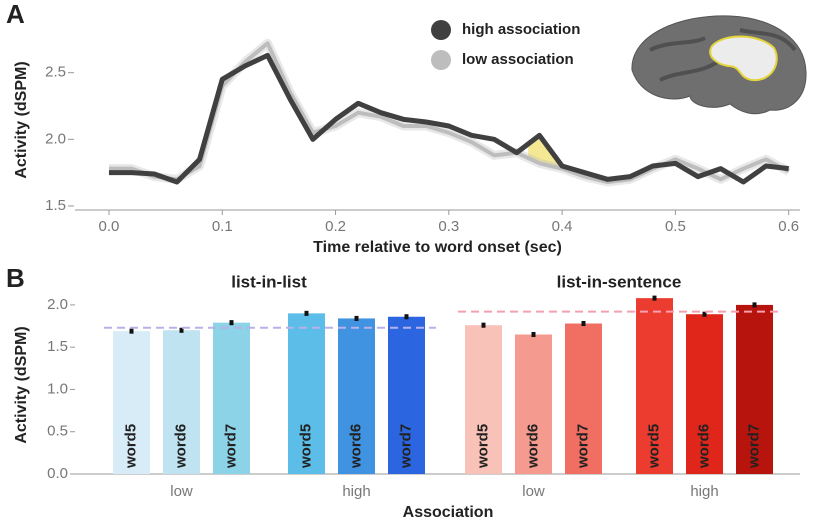 The height and width of the screenshot is (521, 820). I want to click on x-tick-label: 0.2, so click(335, 226).